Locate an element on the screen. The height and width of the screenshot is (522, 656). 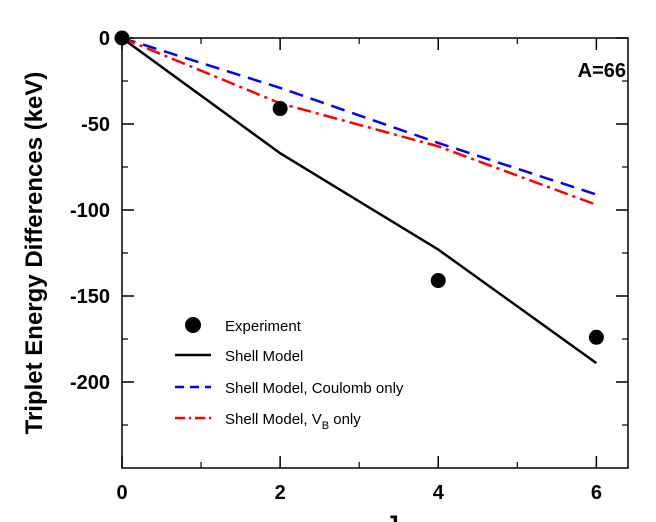
legend-vb-label-tail: only is located at coordinates (345, 419).